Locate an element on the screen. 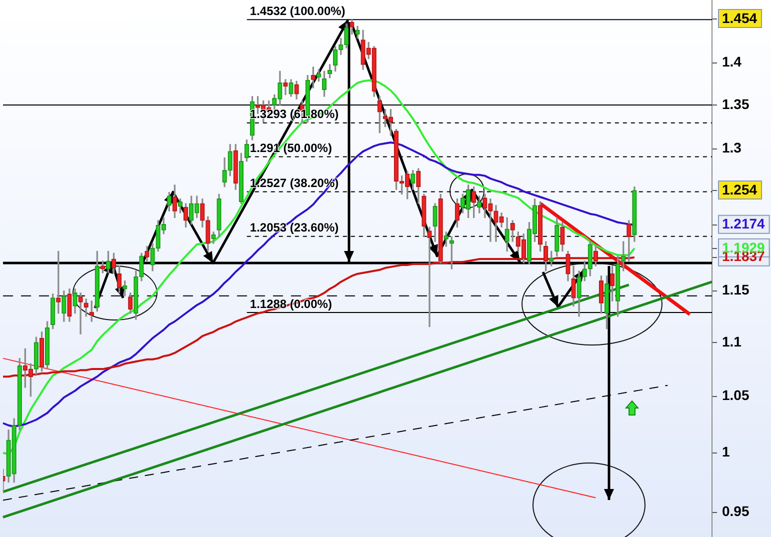 This screenshot has width=771, height=537. y-tick-label: 1.454 is located at coordinates (740, 18).